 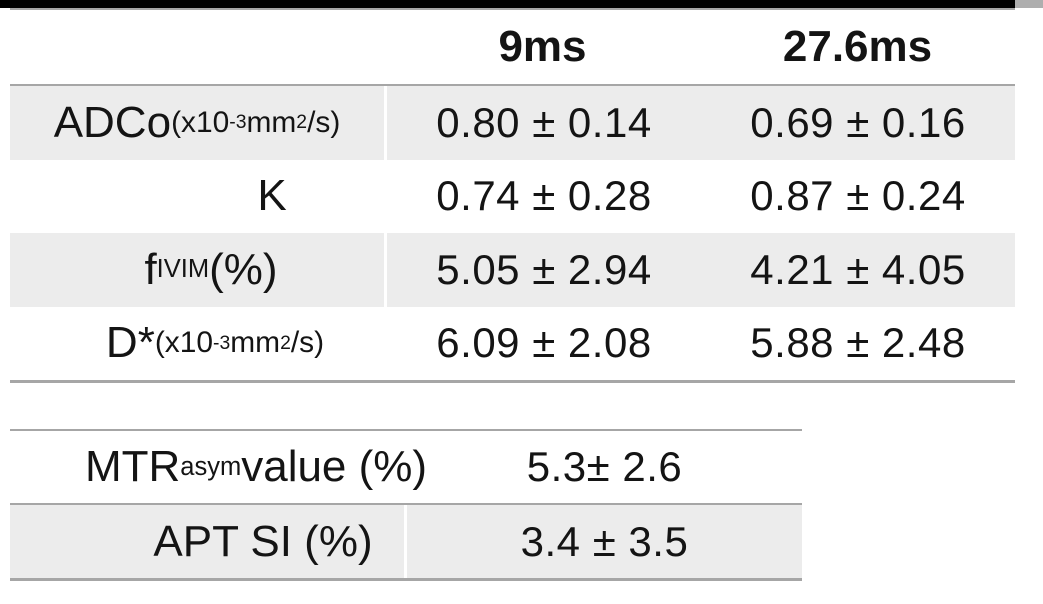 I want to click on table-row-dstar: D* (x10 -3 mm 2/s) 6.09 ± 2.08 5.88 ± 2.48, so click(x=512, y=344).